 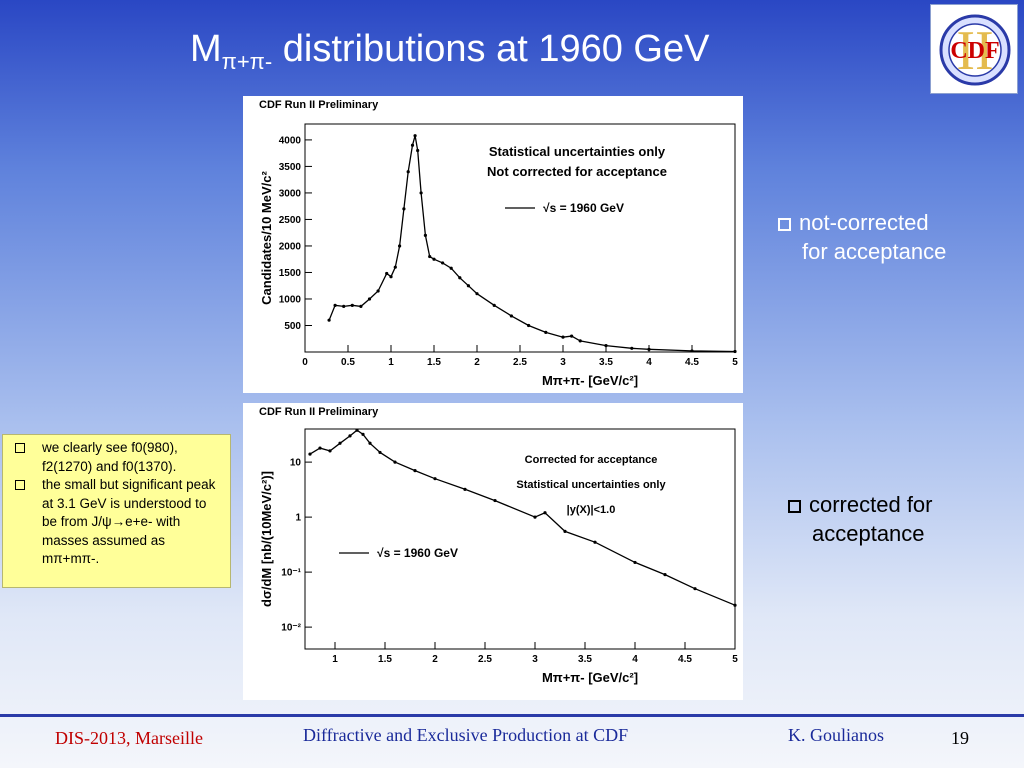 What do you see at coordinates (522, 517) in the screenshot?
I see `series-line` at bounding box center [522, 517].